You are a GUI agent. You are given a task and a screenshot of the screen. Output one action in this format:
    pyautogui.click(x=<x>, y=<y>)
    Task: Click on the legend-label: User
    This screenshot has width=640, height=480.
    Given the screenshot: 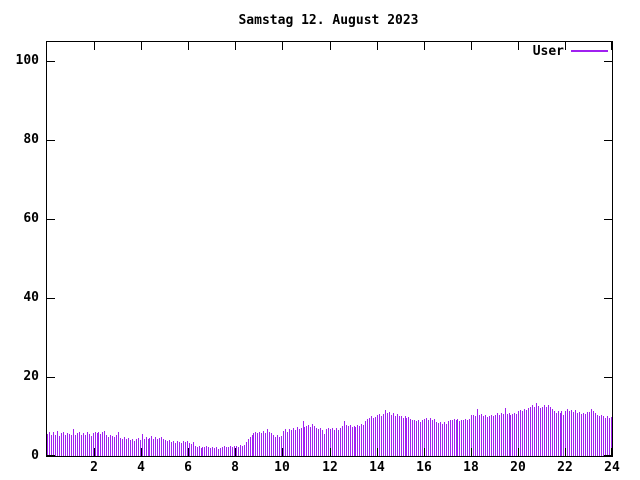 What is the action you would take?
    pyautogui.click(x=548, y=51)
    